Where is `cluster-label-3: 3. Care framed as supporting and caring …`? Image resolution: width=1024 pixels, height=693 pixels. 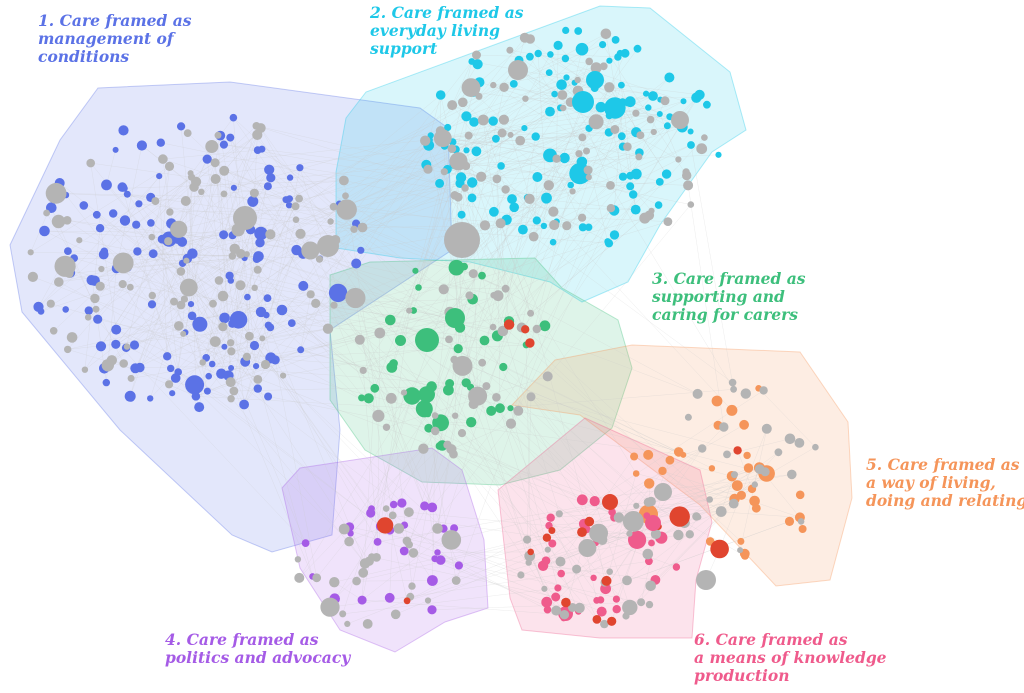
cluster-label-3: 3. Care framed as supporting and caring … is located at coordinates (729, 296).